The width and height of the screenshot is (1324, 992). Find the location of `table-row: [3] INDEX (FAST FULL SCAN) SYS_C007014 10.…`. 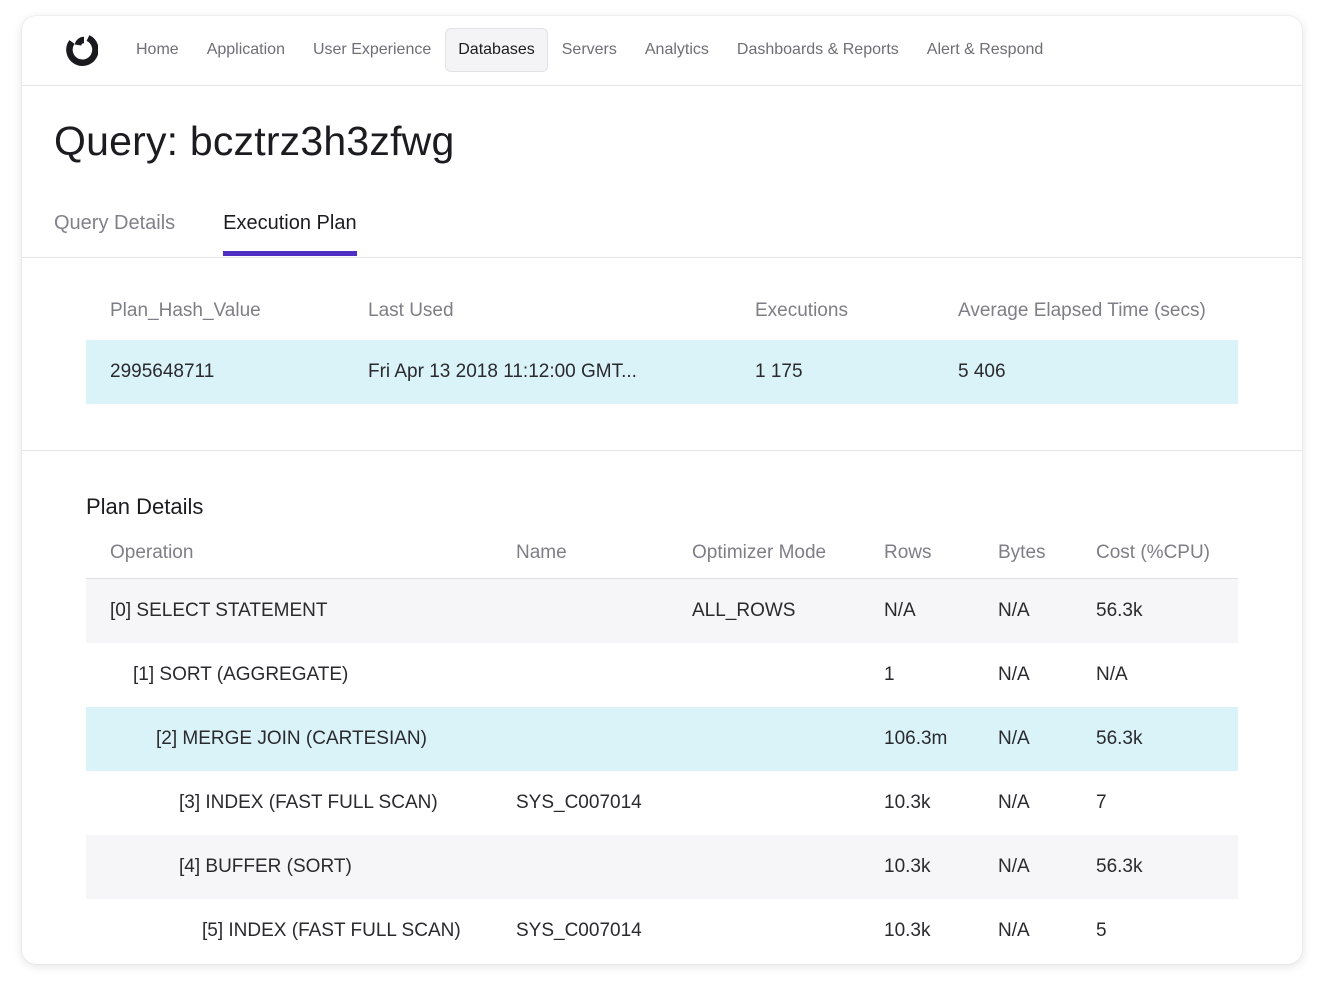

table-row: [3] INDEX (FAST FULL SCAN) SYS_C007014 10.… is located at coordinates (662, 803).